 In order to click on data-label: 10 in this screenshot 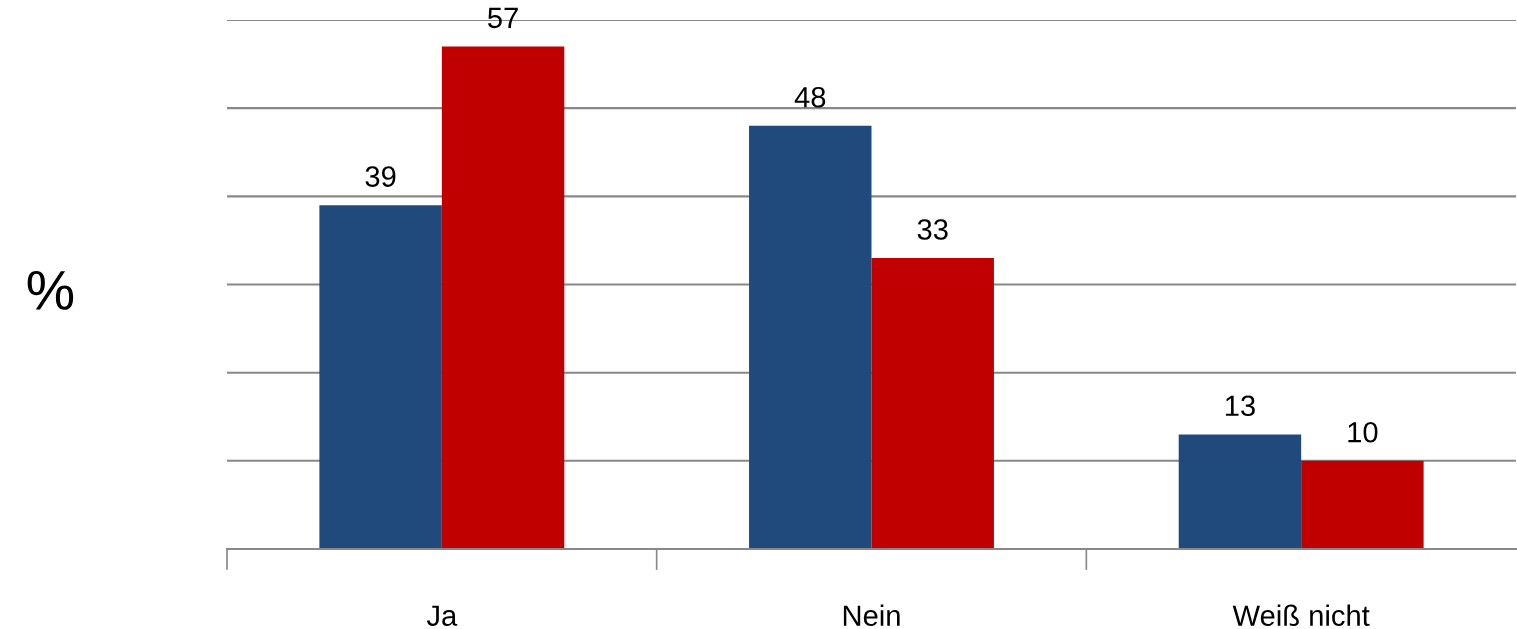, I will do `click(1363, 432)`.